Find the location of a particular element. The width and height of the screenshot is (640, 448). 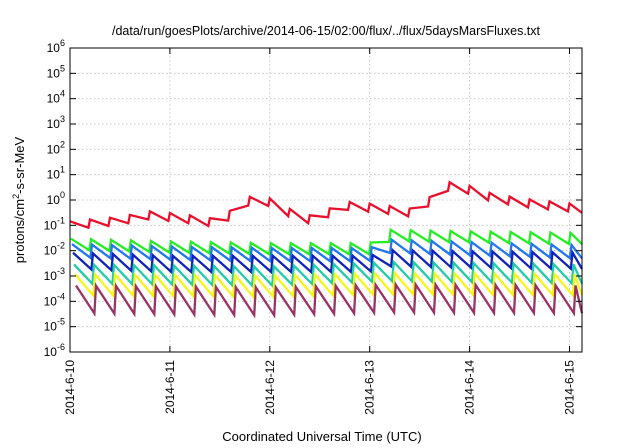

x-tick-label: 2014-6-15 is located at coordinates (570, 387).